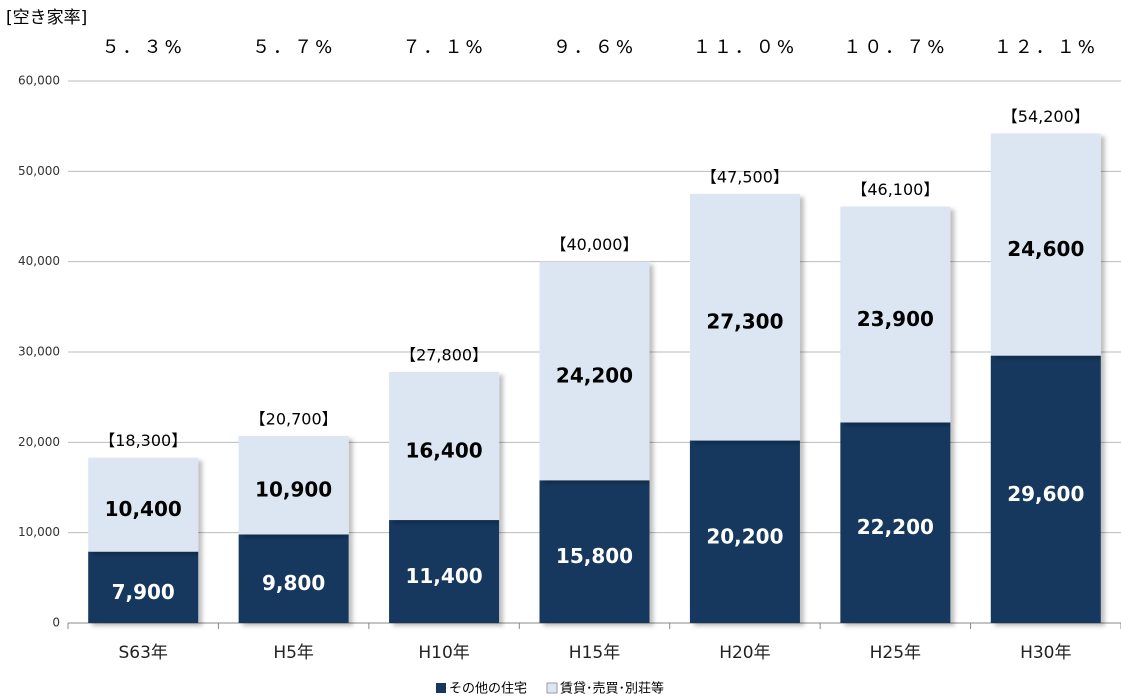  Describe the element at coordinates (443, 450) in the screenshot. I see `segment-label: 16,400` at that location.